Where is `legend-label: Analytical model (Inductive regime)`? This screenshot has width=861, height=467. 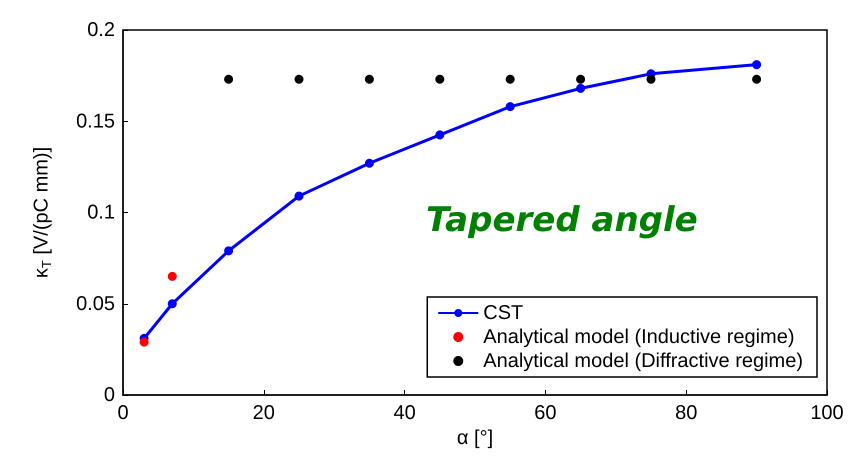 legend-label: Analytical model (Inductive regime) is located at coordinates (639, 337).